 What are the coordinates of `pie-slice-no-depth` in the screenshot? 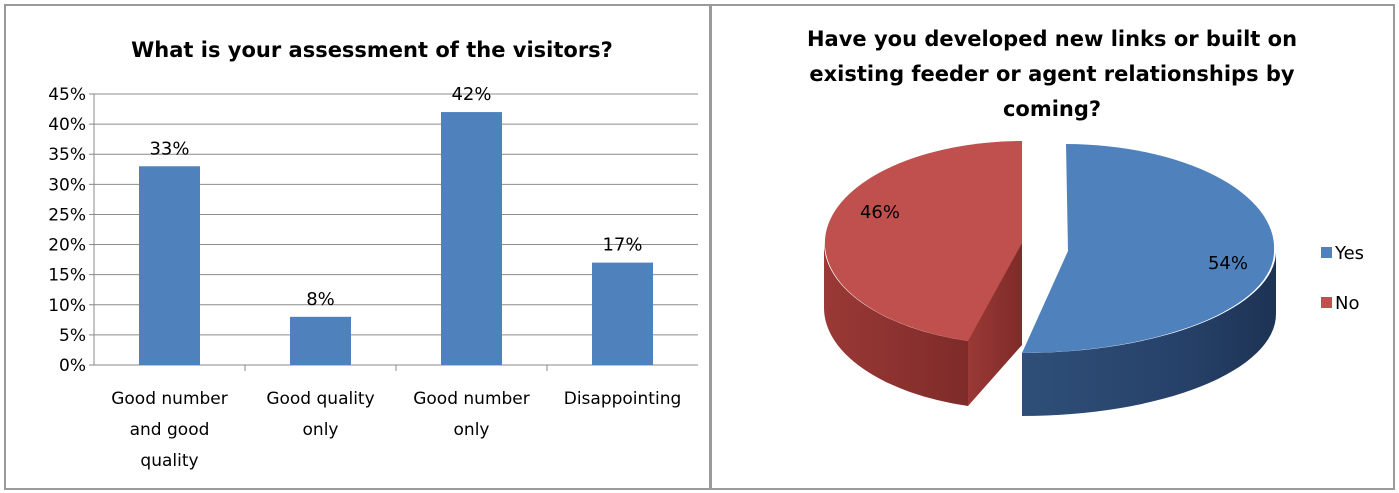 It's located at (896, 324).